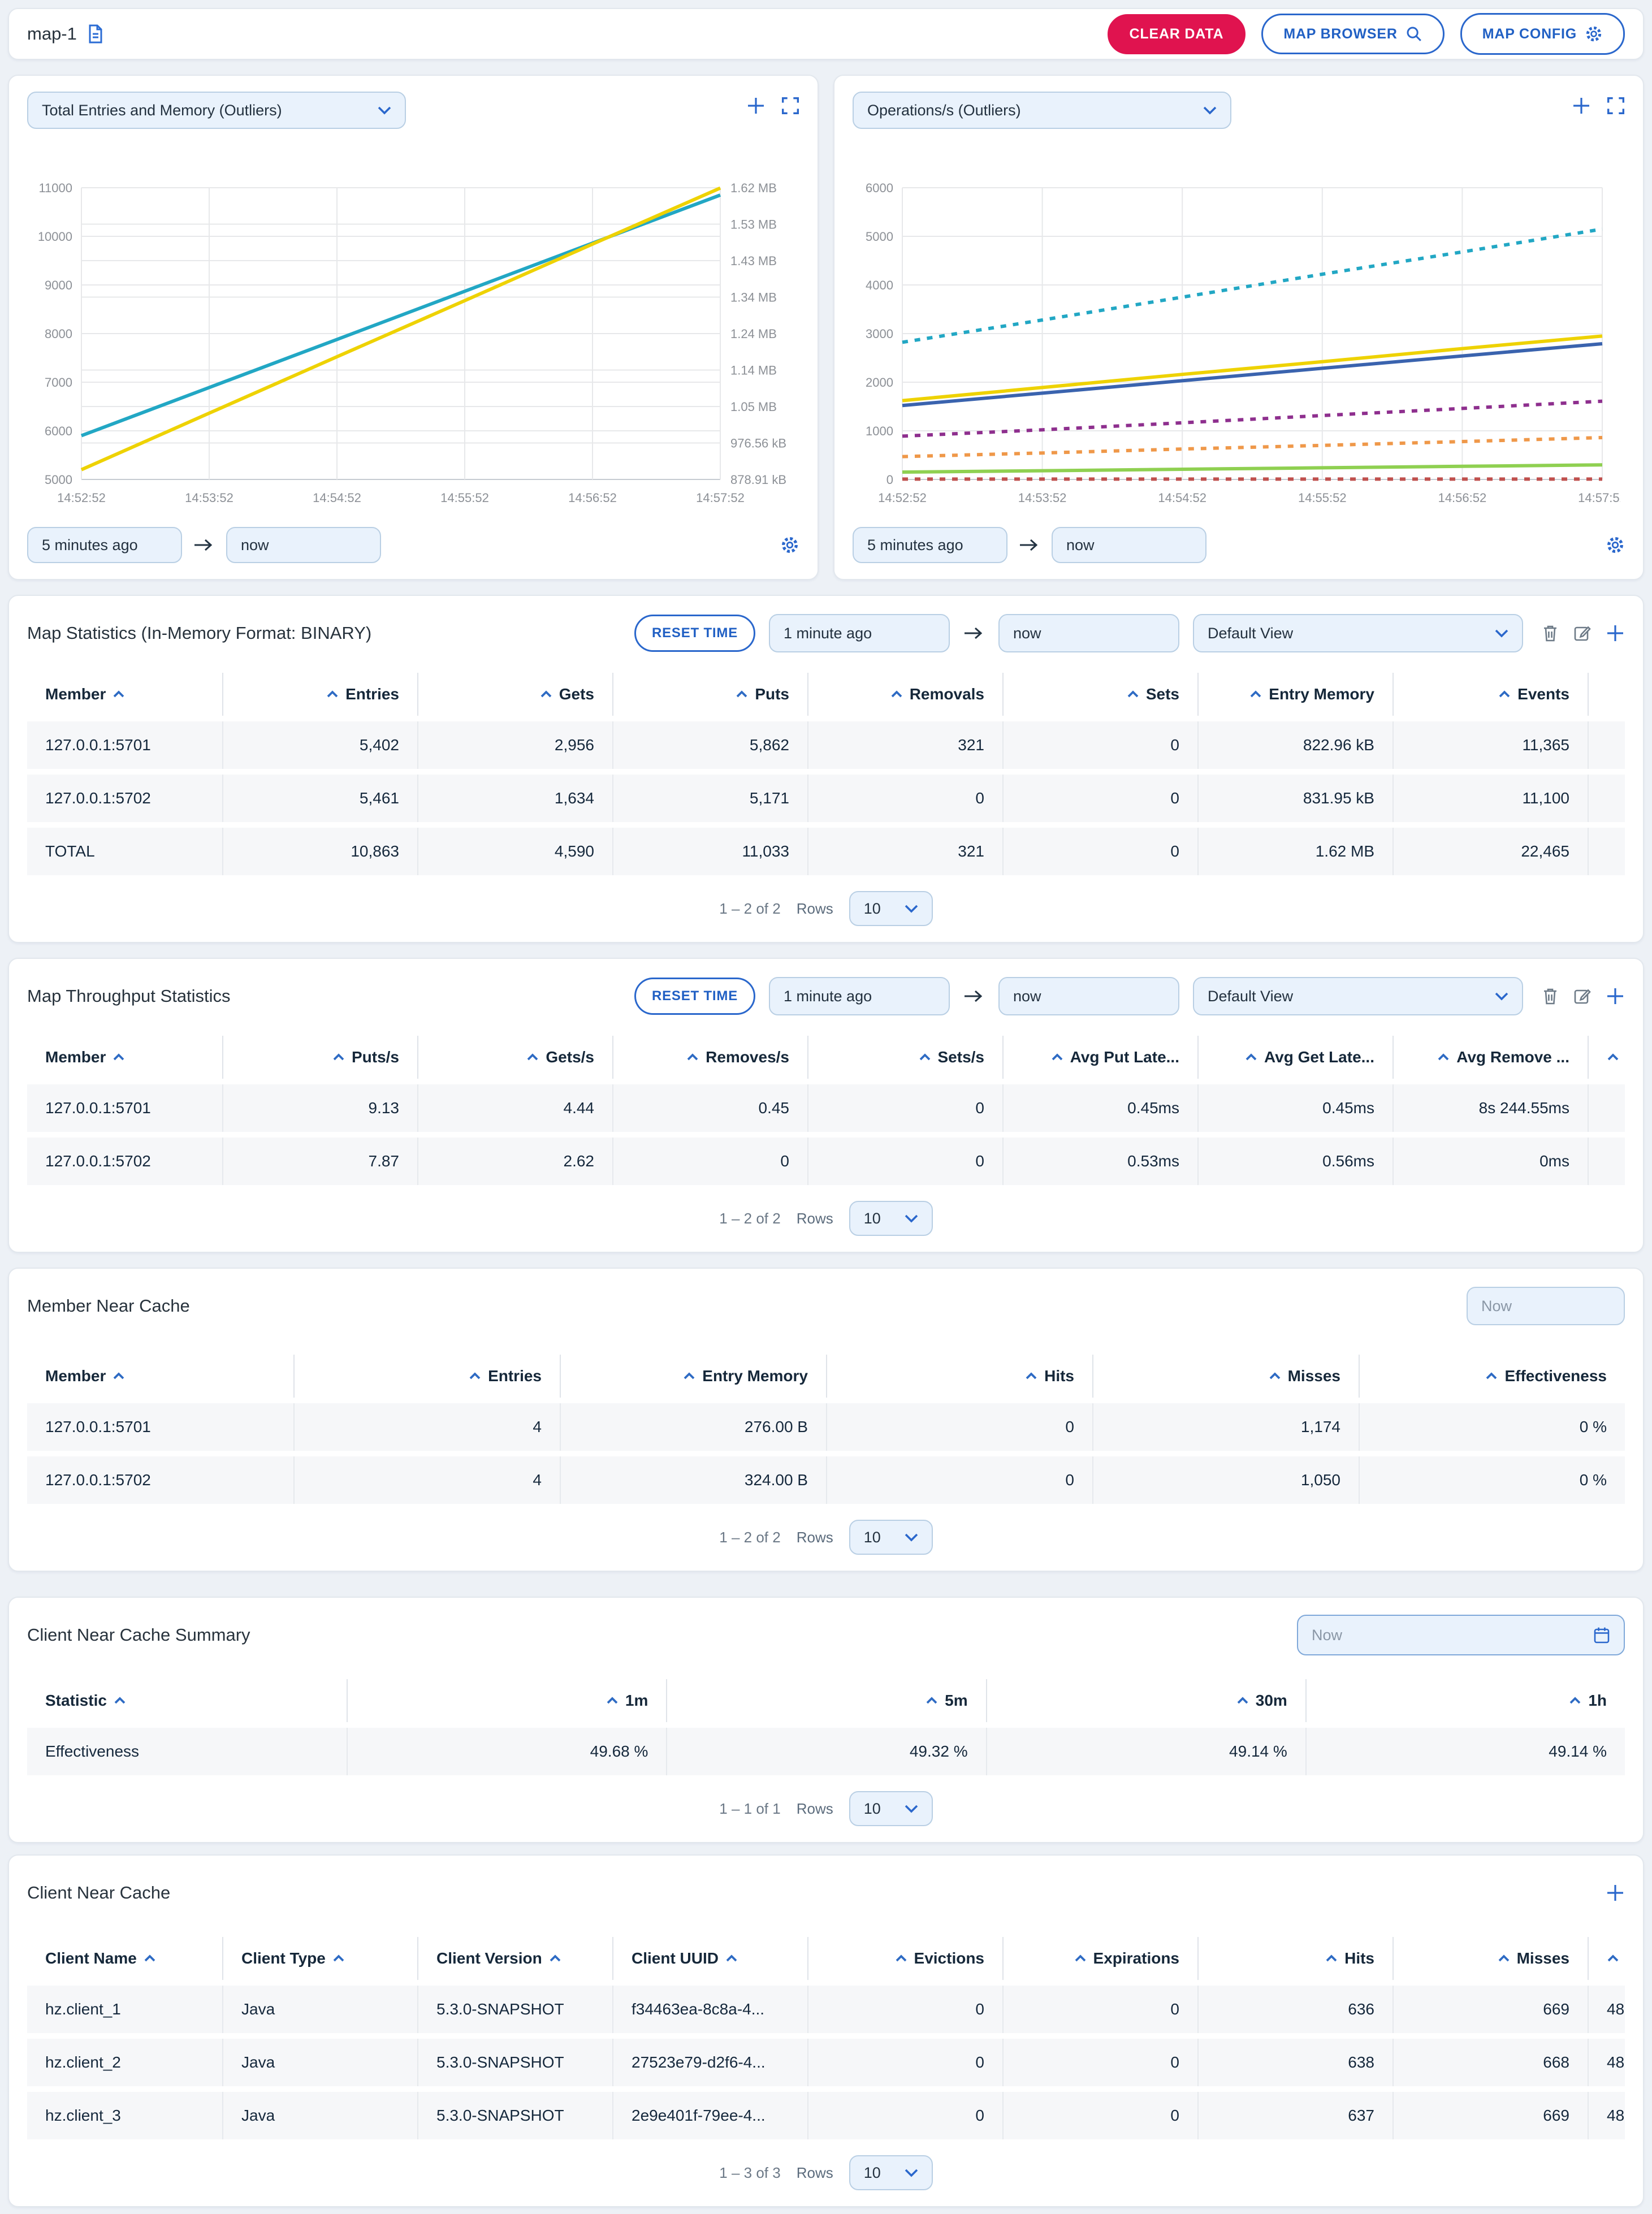  What do you see at coordinates (826, 851) in the screenshot?
I see `table-row: TOTAL 10,863 4,590 11,033 321 0 1.62 MB 22,465` at bounding box center [826, 851].